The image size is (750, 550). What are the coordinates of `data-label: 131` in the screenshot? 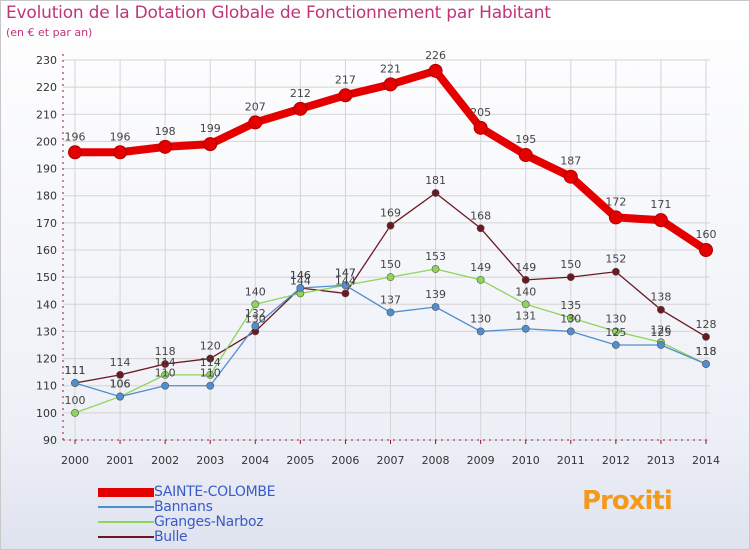 It's located at (525, 316).